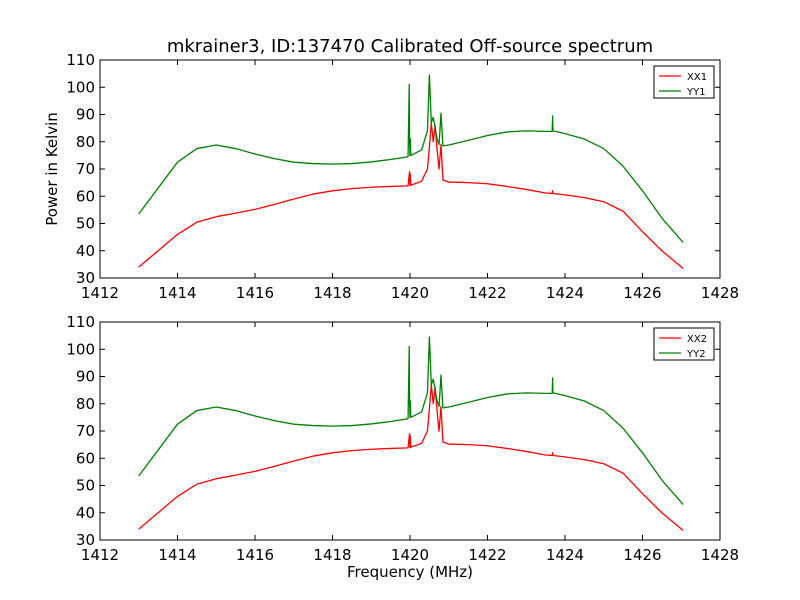 The height and width of the screenshot is (600, 800). Describe the element at coordinates (697, 339) in the screenshot. I see `legend-label-xx2: XX2` at that location.